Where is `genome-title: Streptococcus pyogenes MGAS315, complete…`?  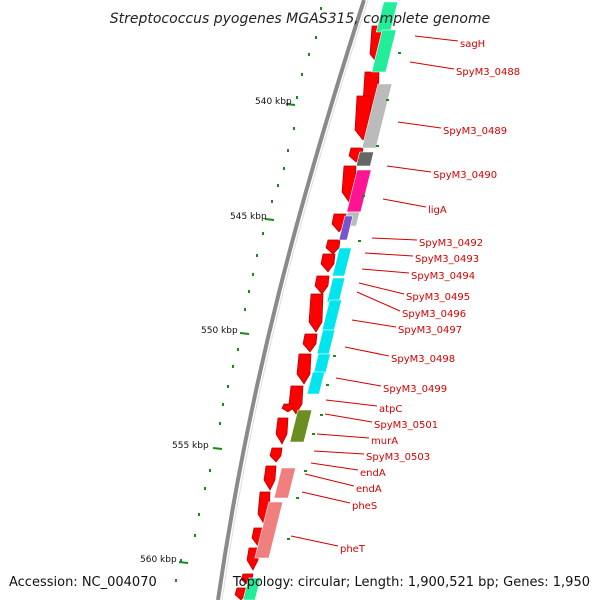 genome-title: Streptococcus pyogenes MGAS315, complete… is located at coordinates (300, 19).